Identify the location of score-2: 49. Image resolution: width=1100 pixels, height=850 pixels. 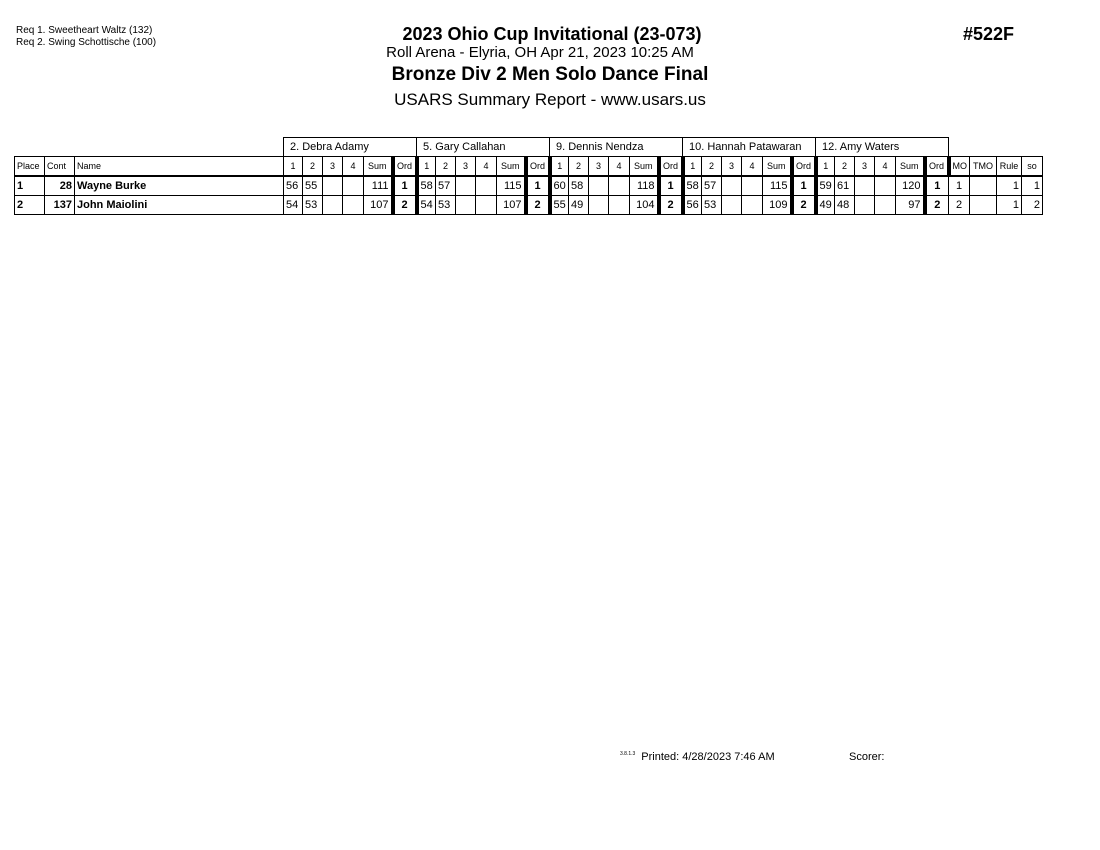
(578, 205).